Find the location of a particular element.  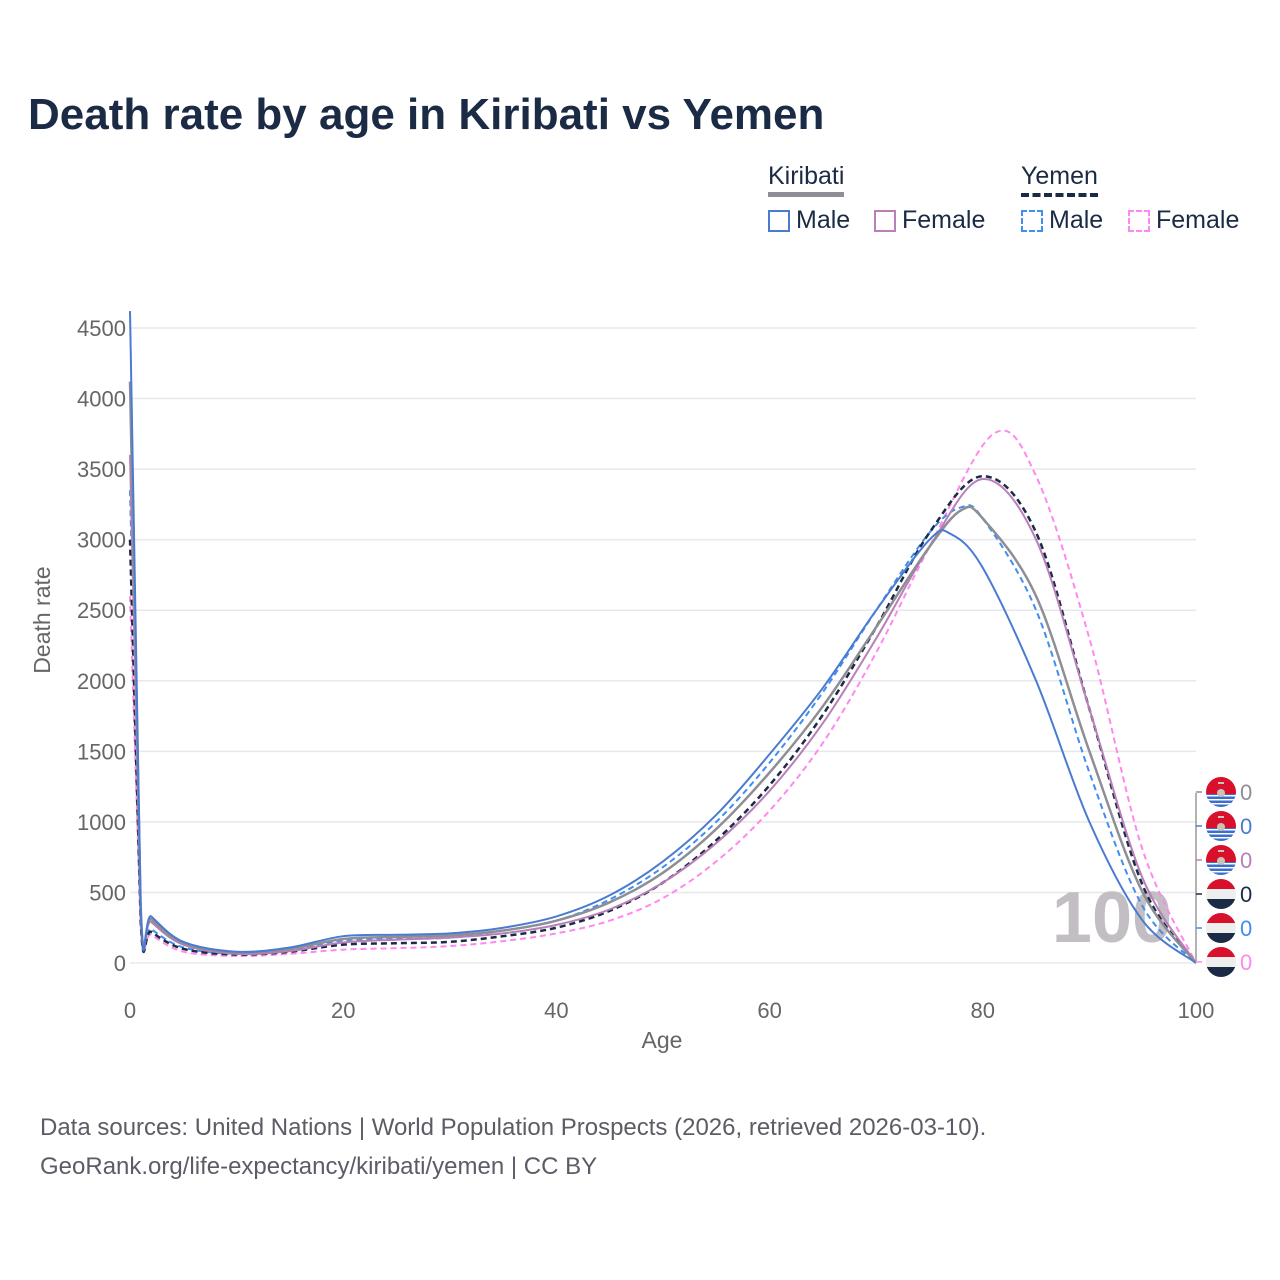

y-tick-label: 4500 is located at coordinates (101, 328).